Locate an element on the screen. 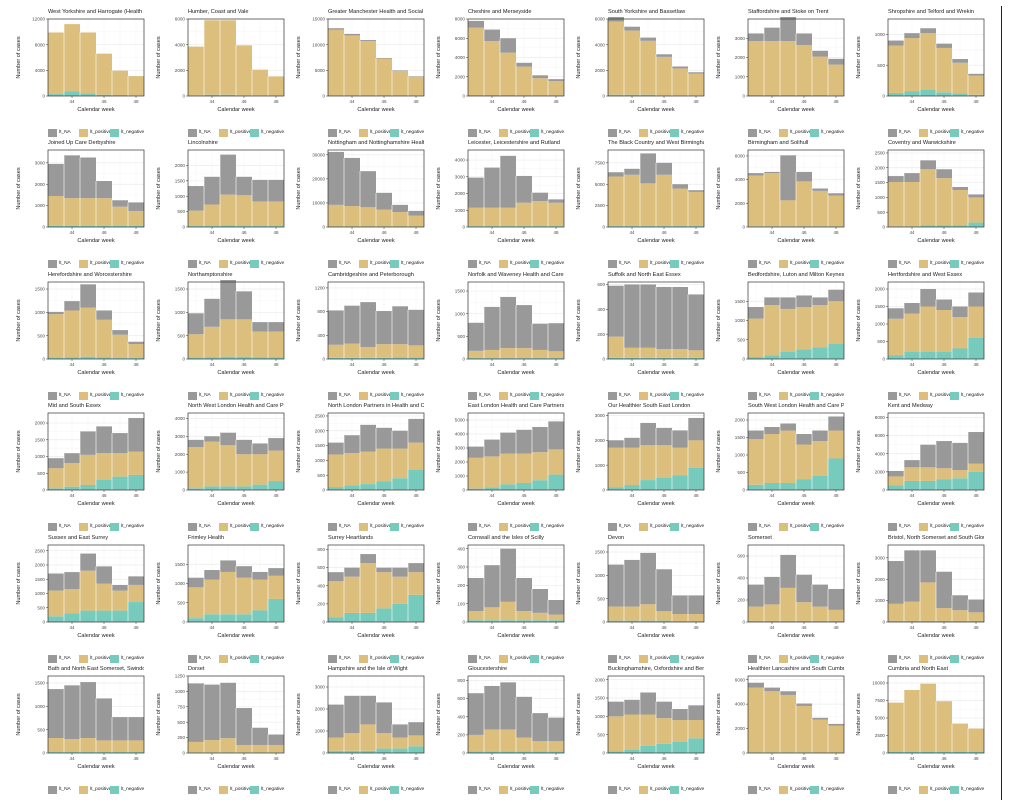 This screenshot has height=806, width=1020. chart-title: South Yorkshire and Bassetlaw is located at coordinates (647, 12).